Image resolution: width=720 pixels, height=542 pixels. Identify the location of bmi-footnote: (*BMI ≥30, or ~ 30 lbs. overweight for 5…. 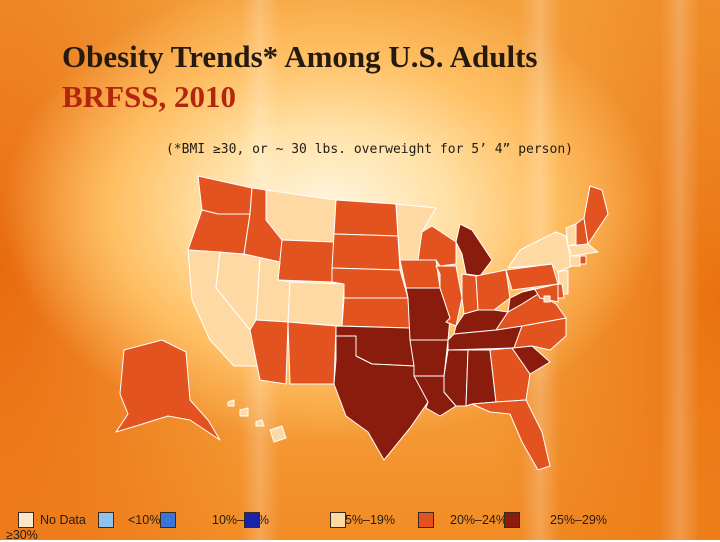
(369, 149).